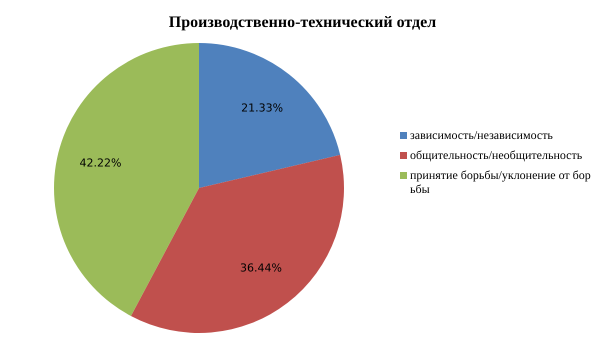 The height and width of the screenshot is (340, 605). I want to click on chart-title: Производственно-технический отдел, so click(303, 23).